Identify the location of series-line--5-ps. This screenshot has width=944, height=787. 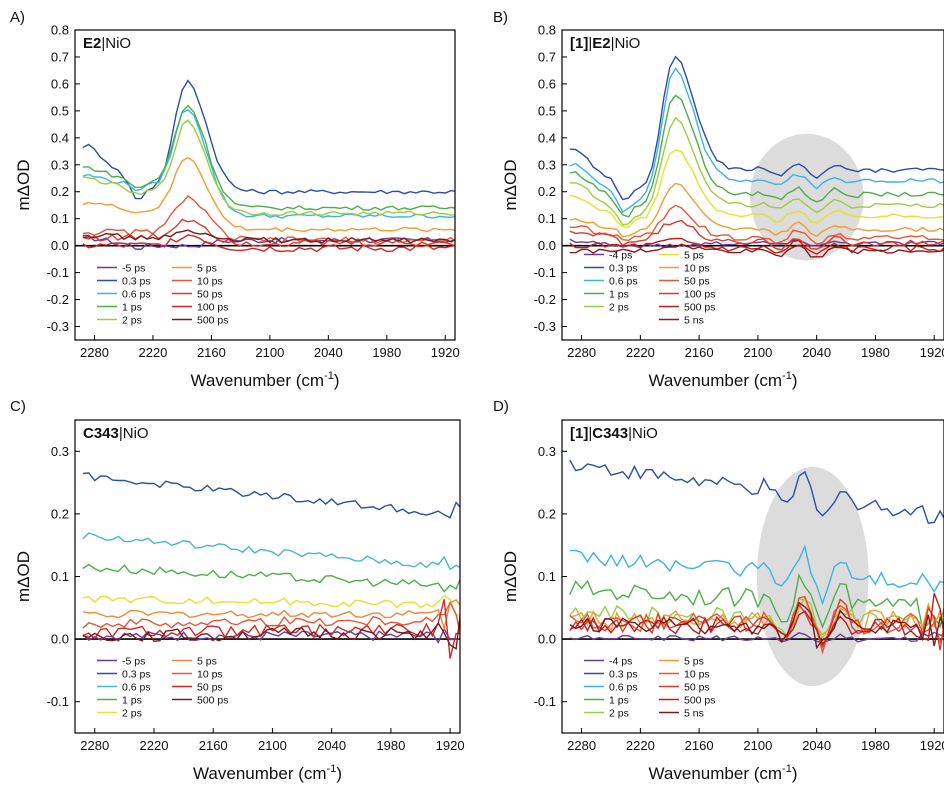
(271, 635).